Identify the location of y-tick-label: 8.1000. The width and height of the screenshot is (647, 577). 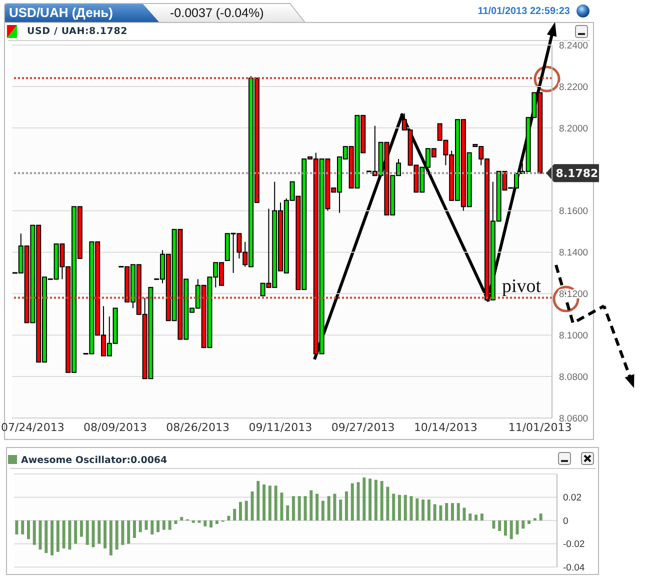
(573, 336).